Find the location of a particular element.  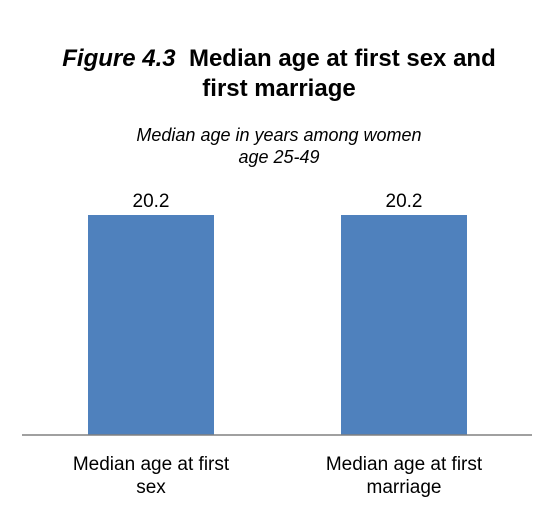

chart-subtitle-line2: age 25-49 is located at coordinates (279, 157).